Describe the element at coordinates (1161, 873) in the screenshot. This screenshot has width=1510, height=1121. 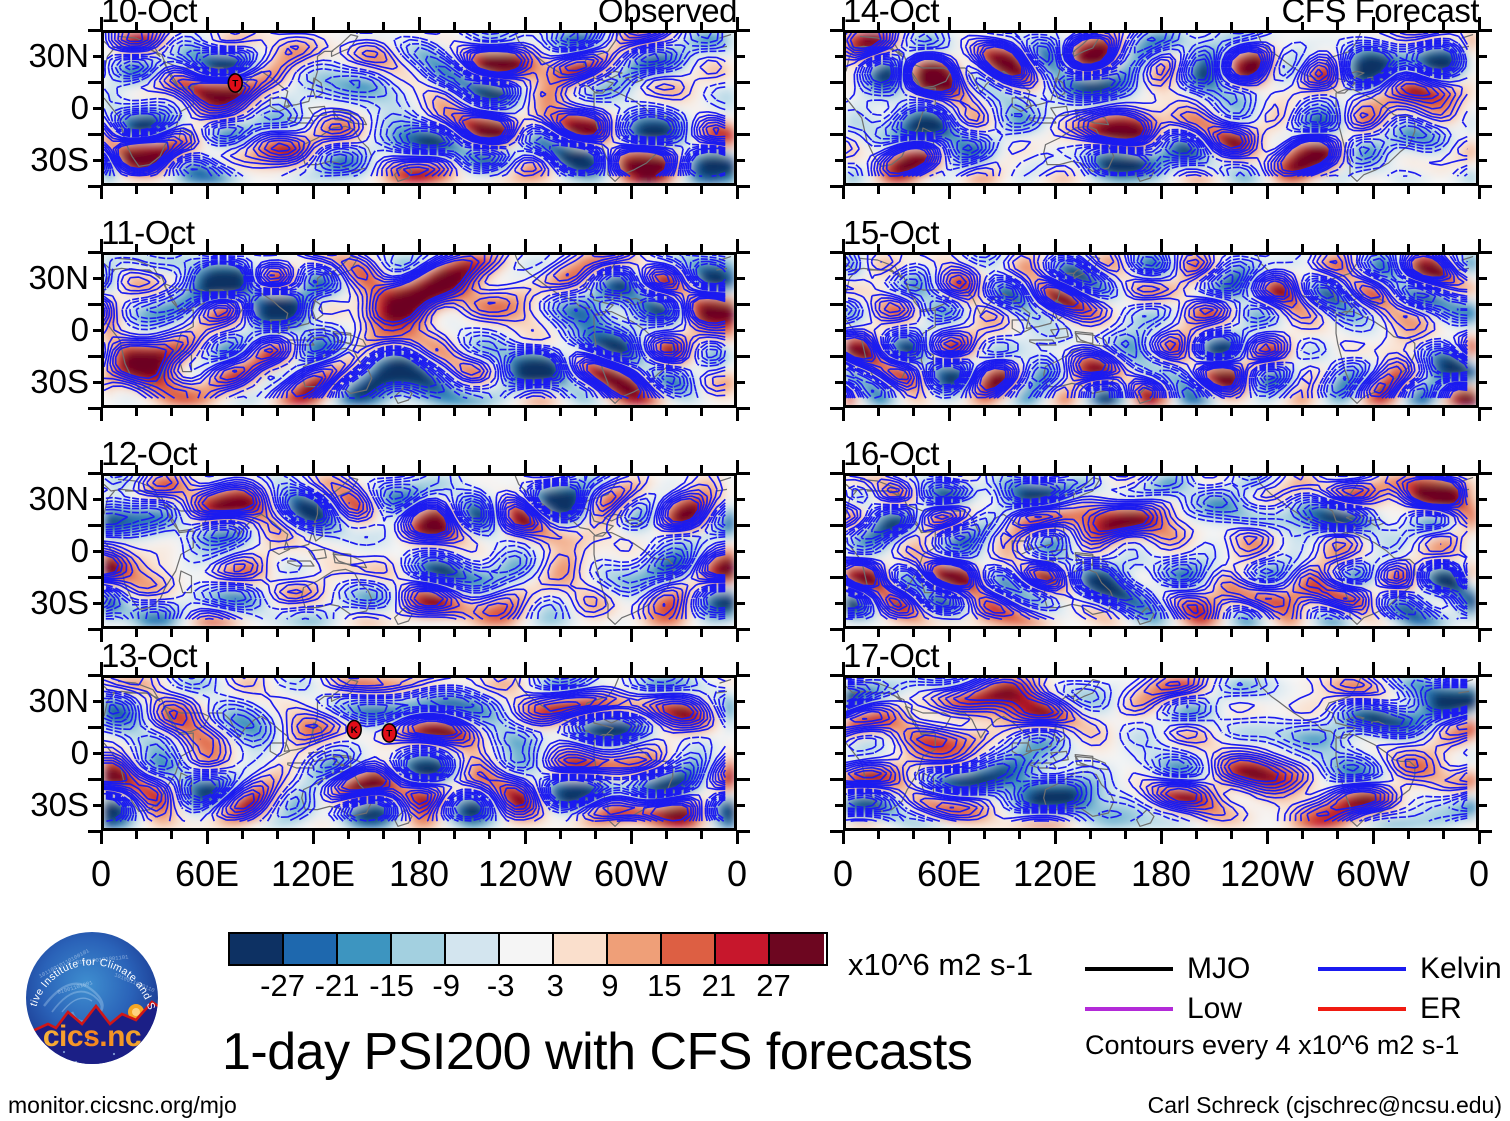
I see `x-tick-label: 180` at that location.